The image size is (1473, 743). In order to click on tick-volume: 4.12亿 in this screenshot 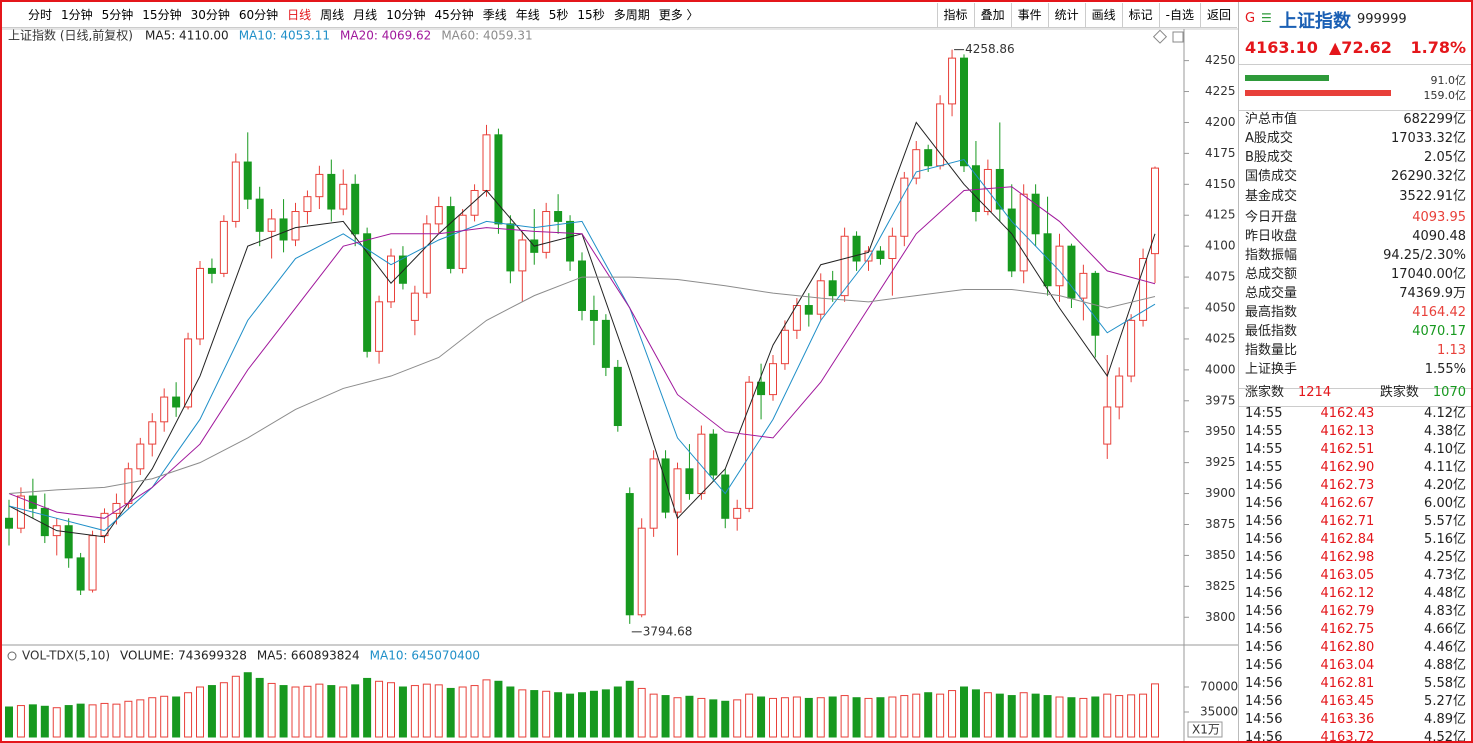, I will do `click(1445, 413)`.